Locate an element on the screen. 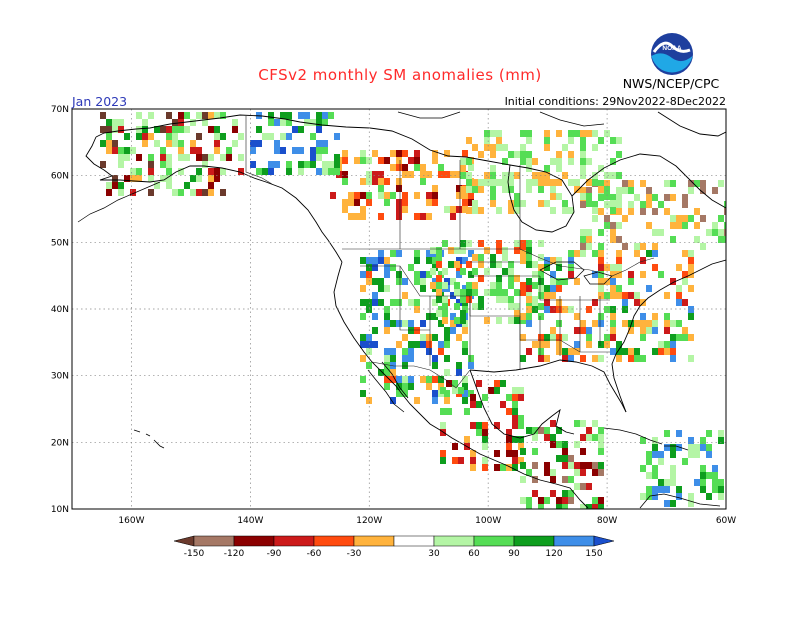  colorbar-label: -90 is located at coordinates (274, 554).